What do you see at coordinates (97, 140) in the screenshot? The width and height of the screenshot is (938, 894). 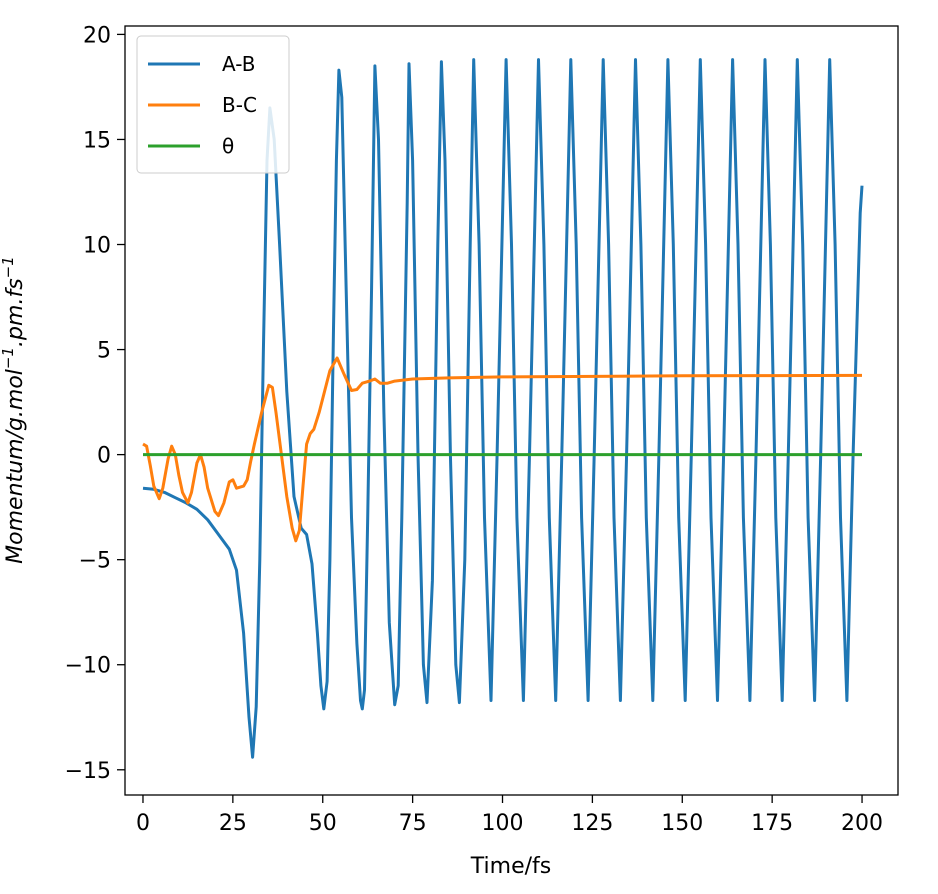 I see `y-tick-label: 15` at bounding box center [97, 140].